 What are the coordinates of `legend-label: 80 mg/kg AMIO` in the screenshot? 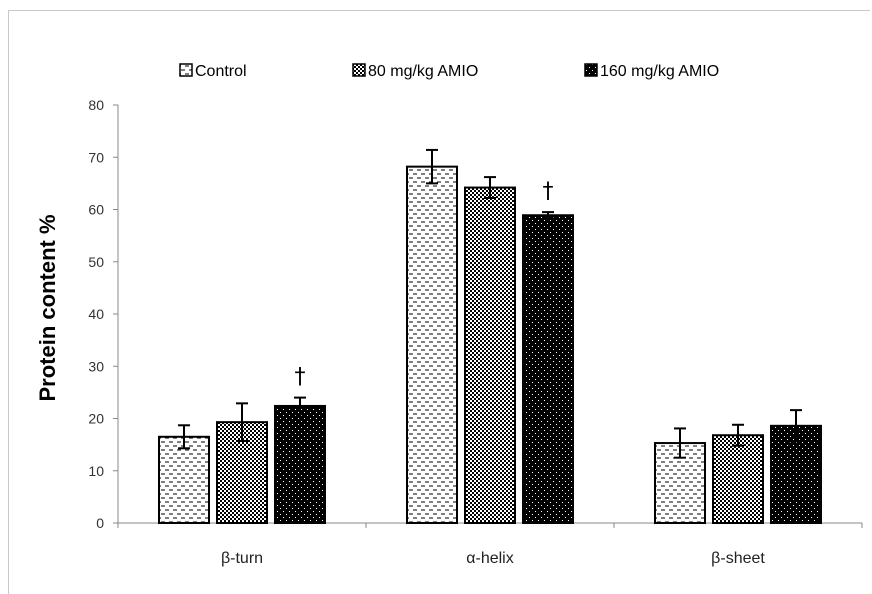 It's located at (423, 71).